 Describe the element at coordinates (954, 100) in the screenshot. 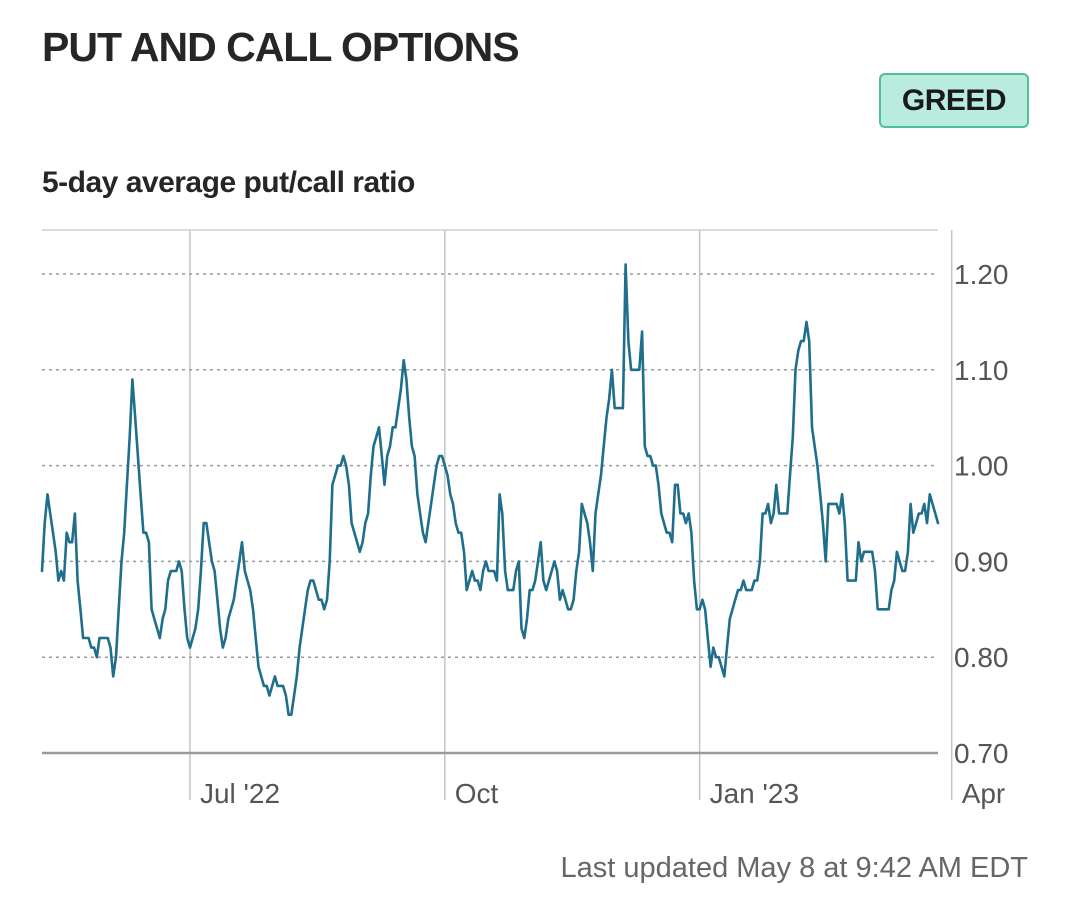

I see `sentiment-badge: GREED` at that location.